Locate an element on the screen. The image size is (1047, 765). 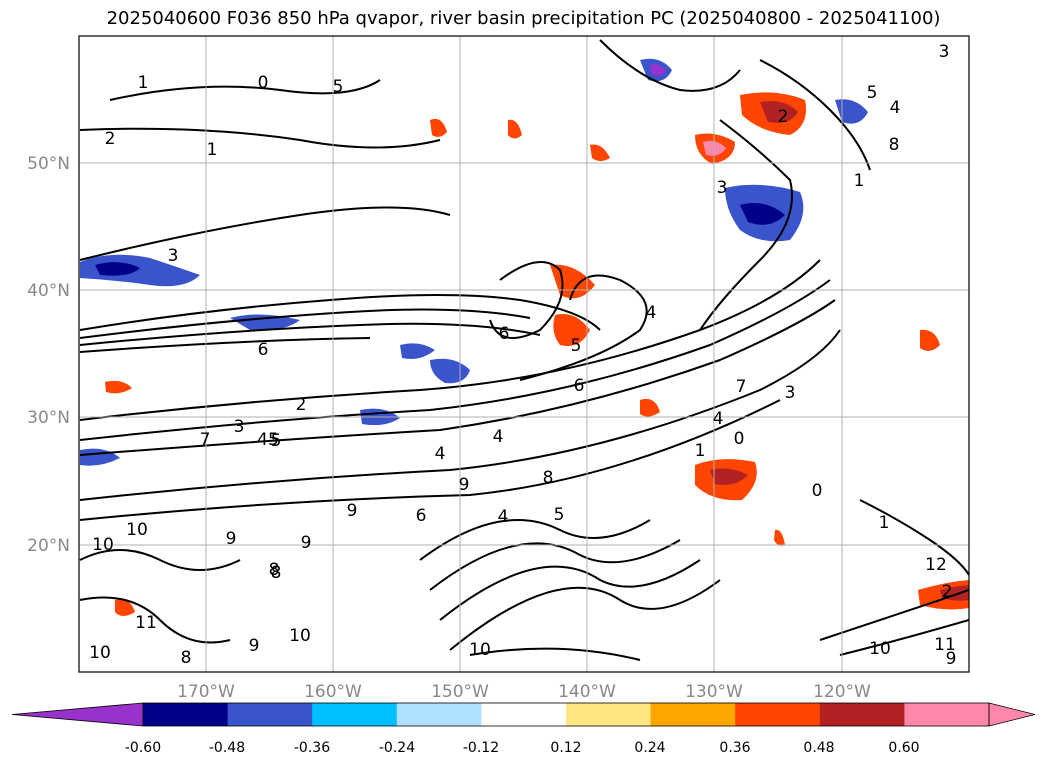
colorbar-tick: -0.48 is located at coordinates (227, 748).